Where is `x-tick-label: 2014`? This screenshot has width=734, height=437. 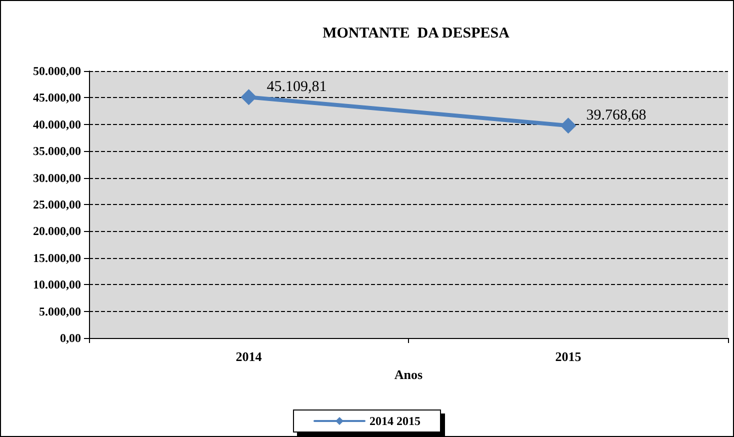 x-tick-label: 2014 is located at coordinates (249, 356).